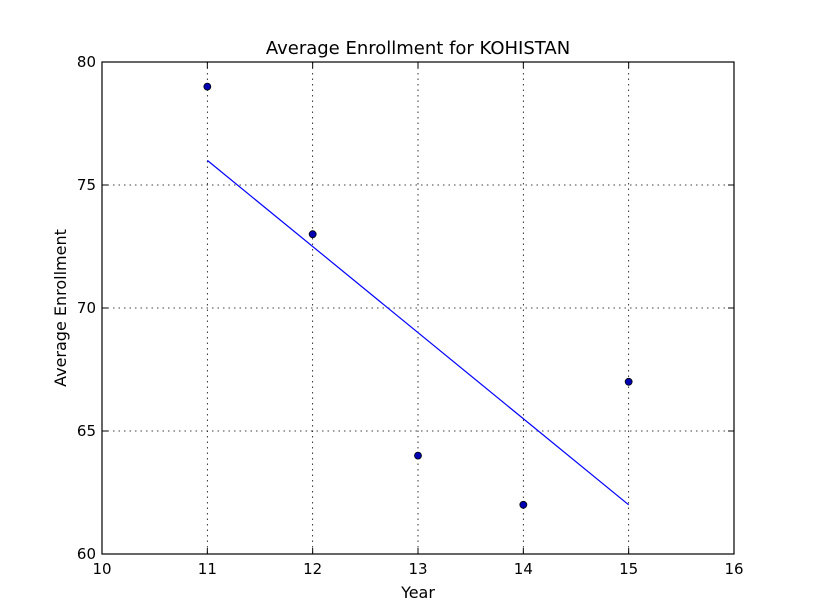 Image resolution: width=815 pixels, height=615 pixels. What do you see at coordinates (417, 569) in the screenshot?
I see `x-tick-label: 13` at bounding box center [417, 569].